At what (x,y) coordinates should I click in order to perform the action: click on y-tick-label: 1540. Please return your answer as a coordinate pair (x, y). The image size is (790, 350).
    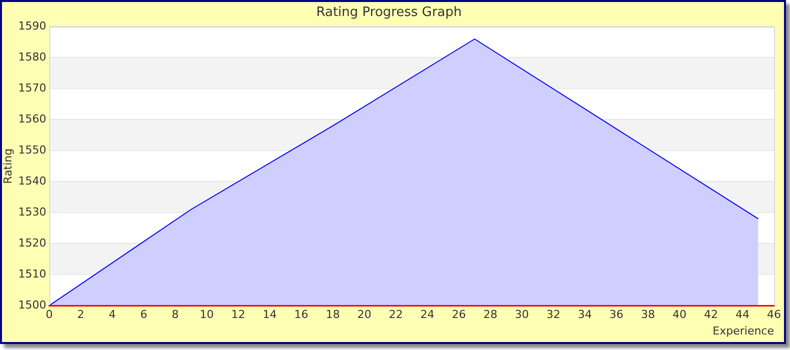
    Looking at the image, I should click on (32, 181).